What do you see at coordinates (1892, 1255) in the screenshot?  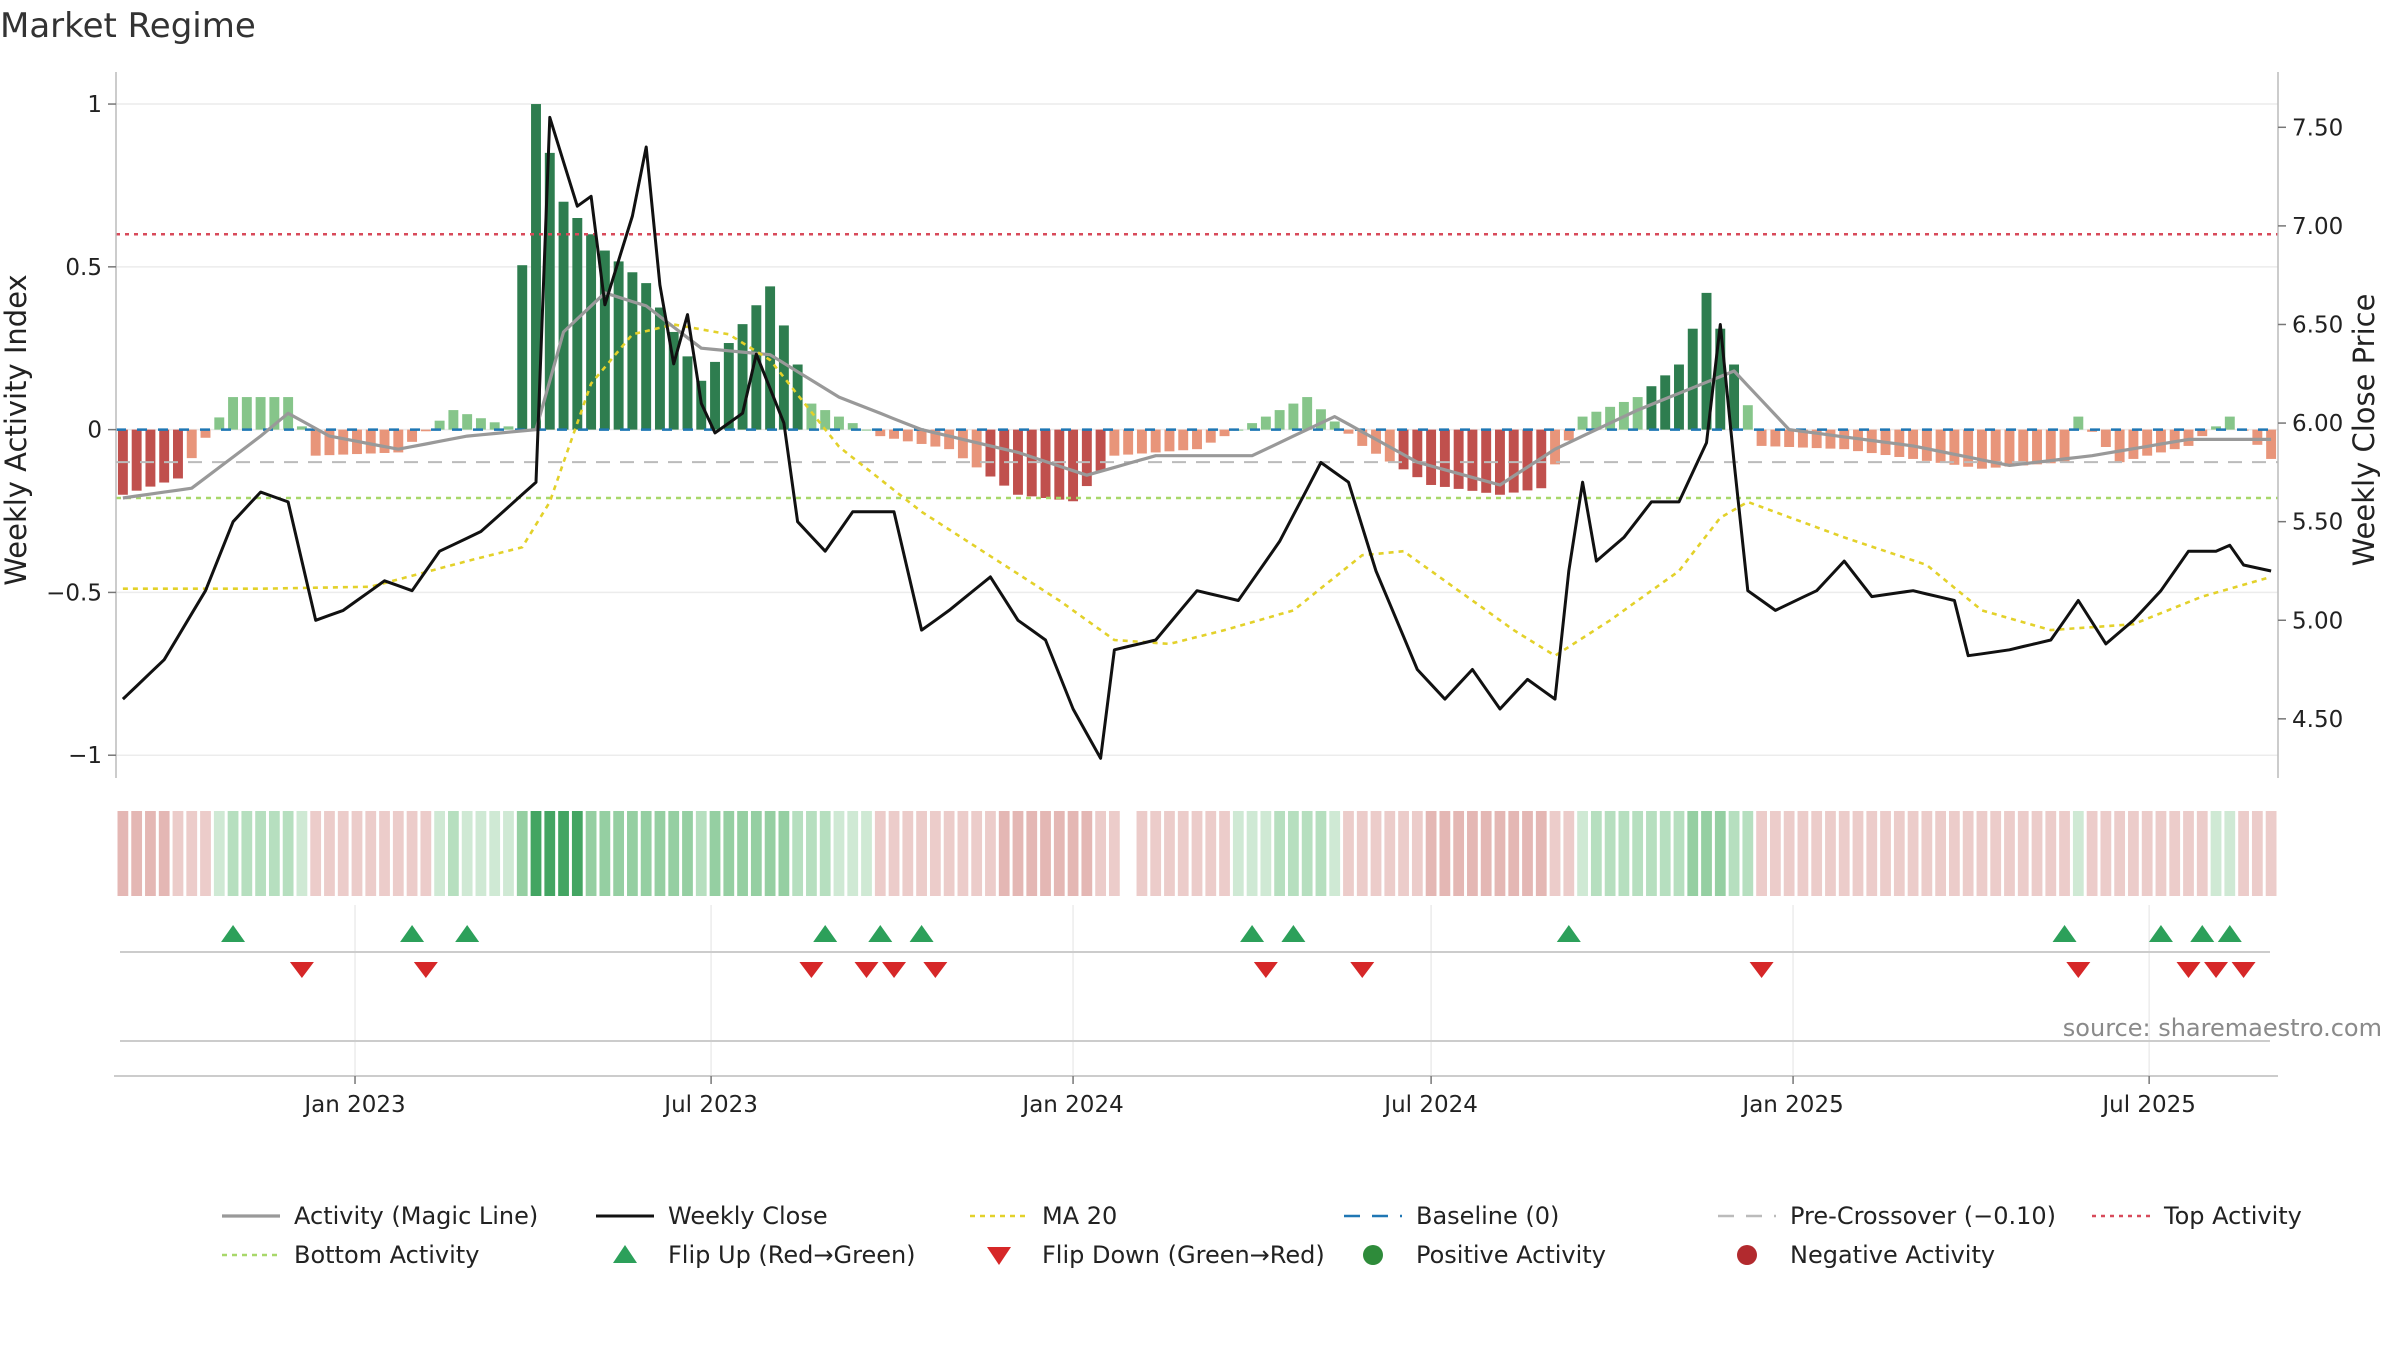 I see `legend-label: Negative Activity` at bounding box center [1892, 1255].